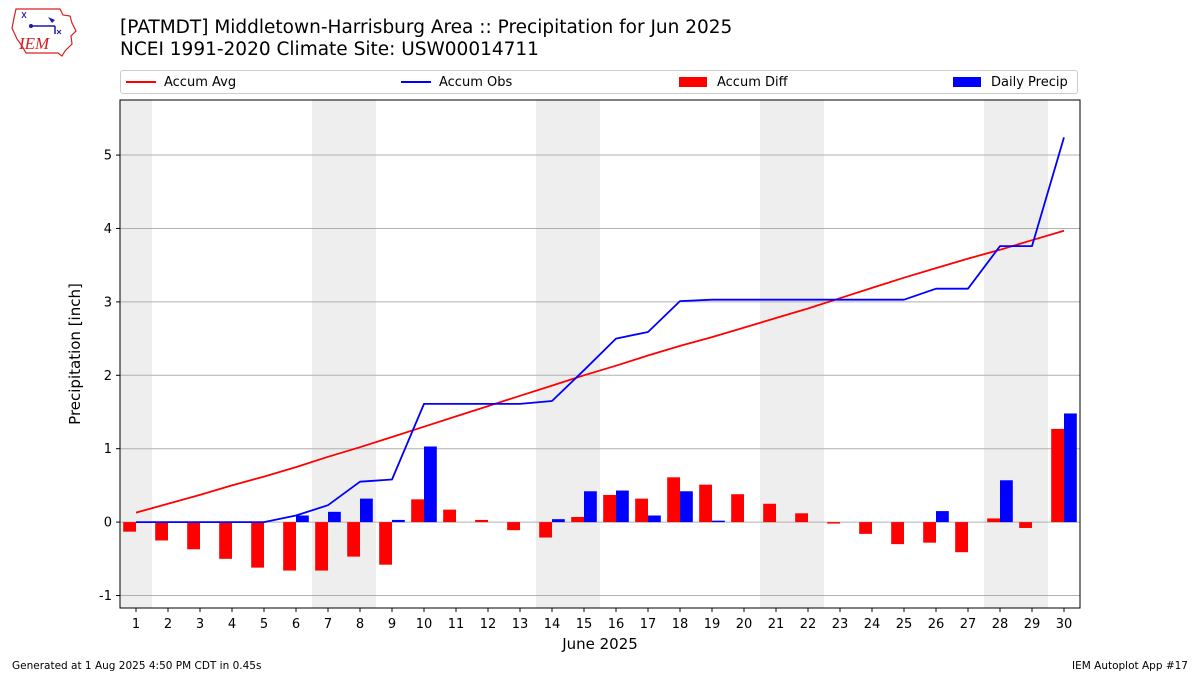 Image resolution: width=1200 pixels, height=675 pixels. What do you see at coordinates (168, 624) in the screenshot?
I see `x-tick-label-2: 2` at bounding box center [168, 624].